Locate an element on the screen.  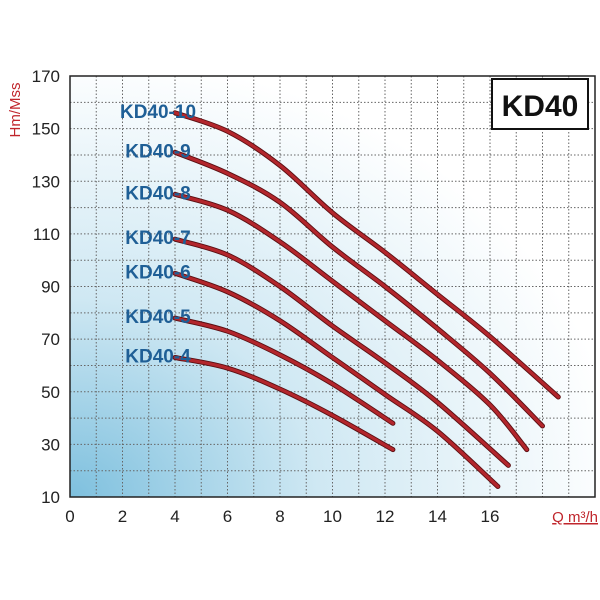
x-tick-label: 0 is located at coordinates (69, 516).